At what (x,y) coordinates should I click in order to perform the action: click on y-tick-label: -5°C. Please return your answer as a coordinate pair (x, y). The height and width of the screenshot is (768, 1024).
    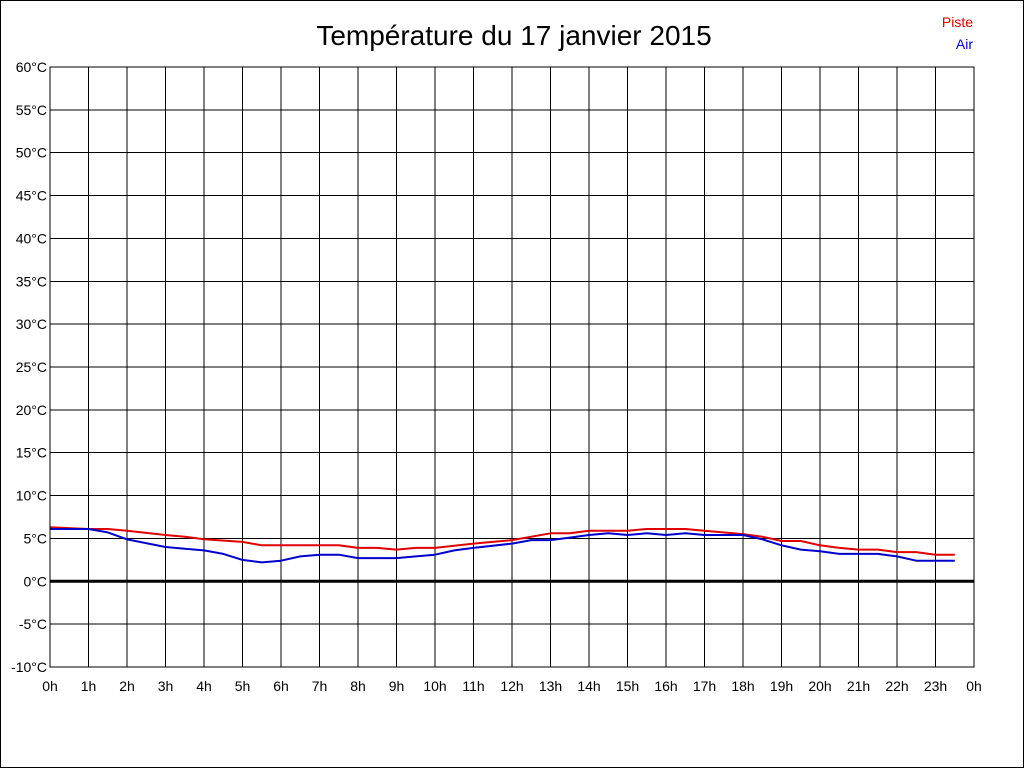
    Looking at the image, I should click on (33, 624).